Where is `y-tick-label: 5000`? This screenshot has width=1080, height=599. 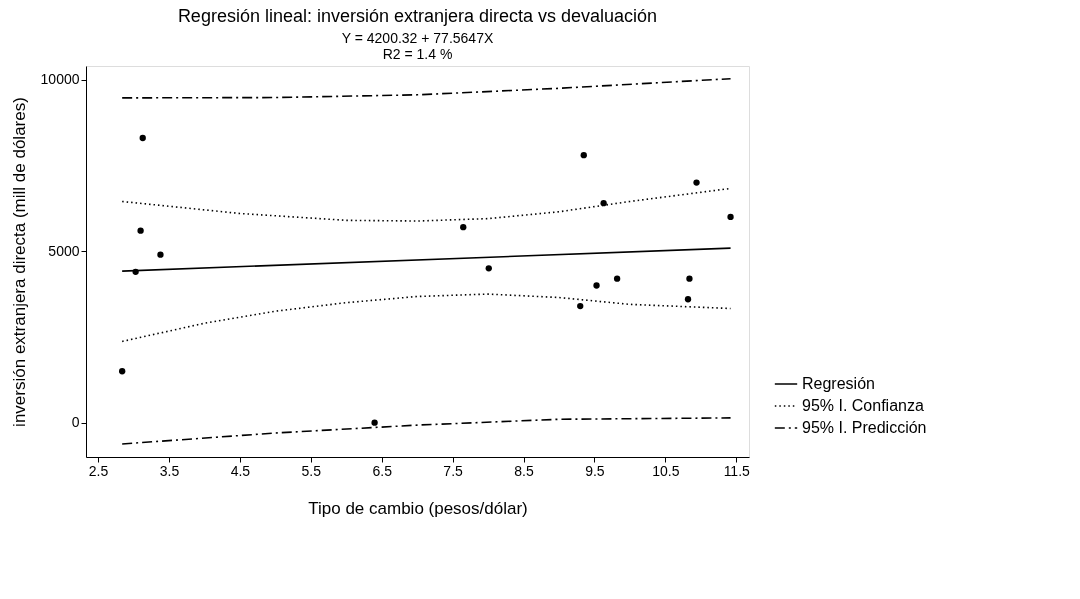
y-tick-label: 5000 is located at coordinates (64, 250).